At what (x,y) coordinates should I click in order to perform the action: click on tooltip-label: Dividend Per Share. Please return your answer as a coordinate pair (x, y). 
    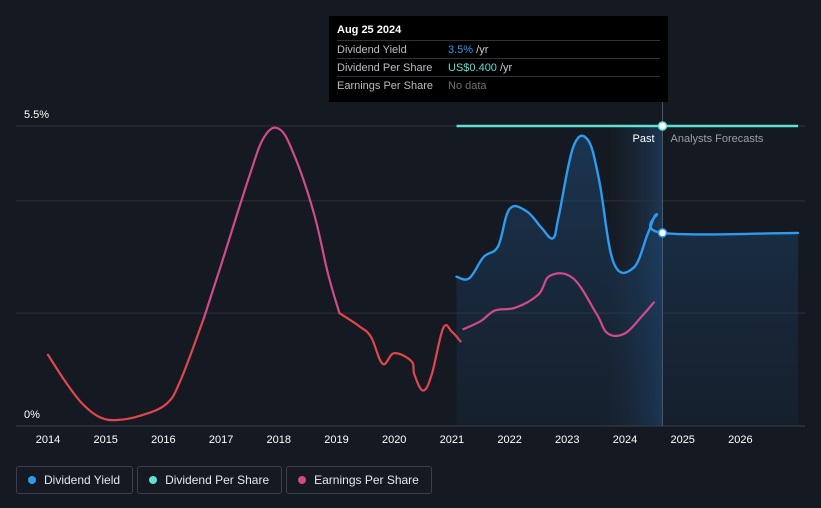
    Looking at the image, I should click on (385, 67).